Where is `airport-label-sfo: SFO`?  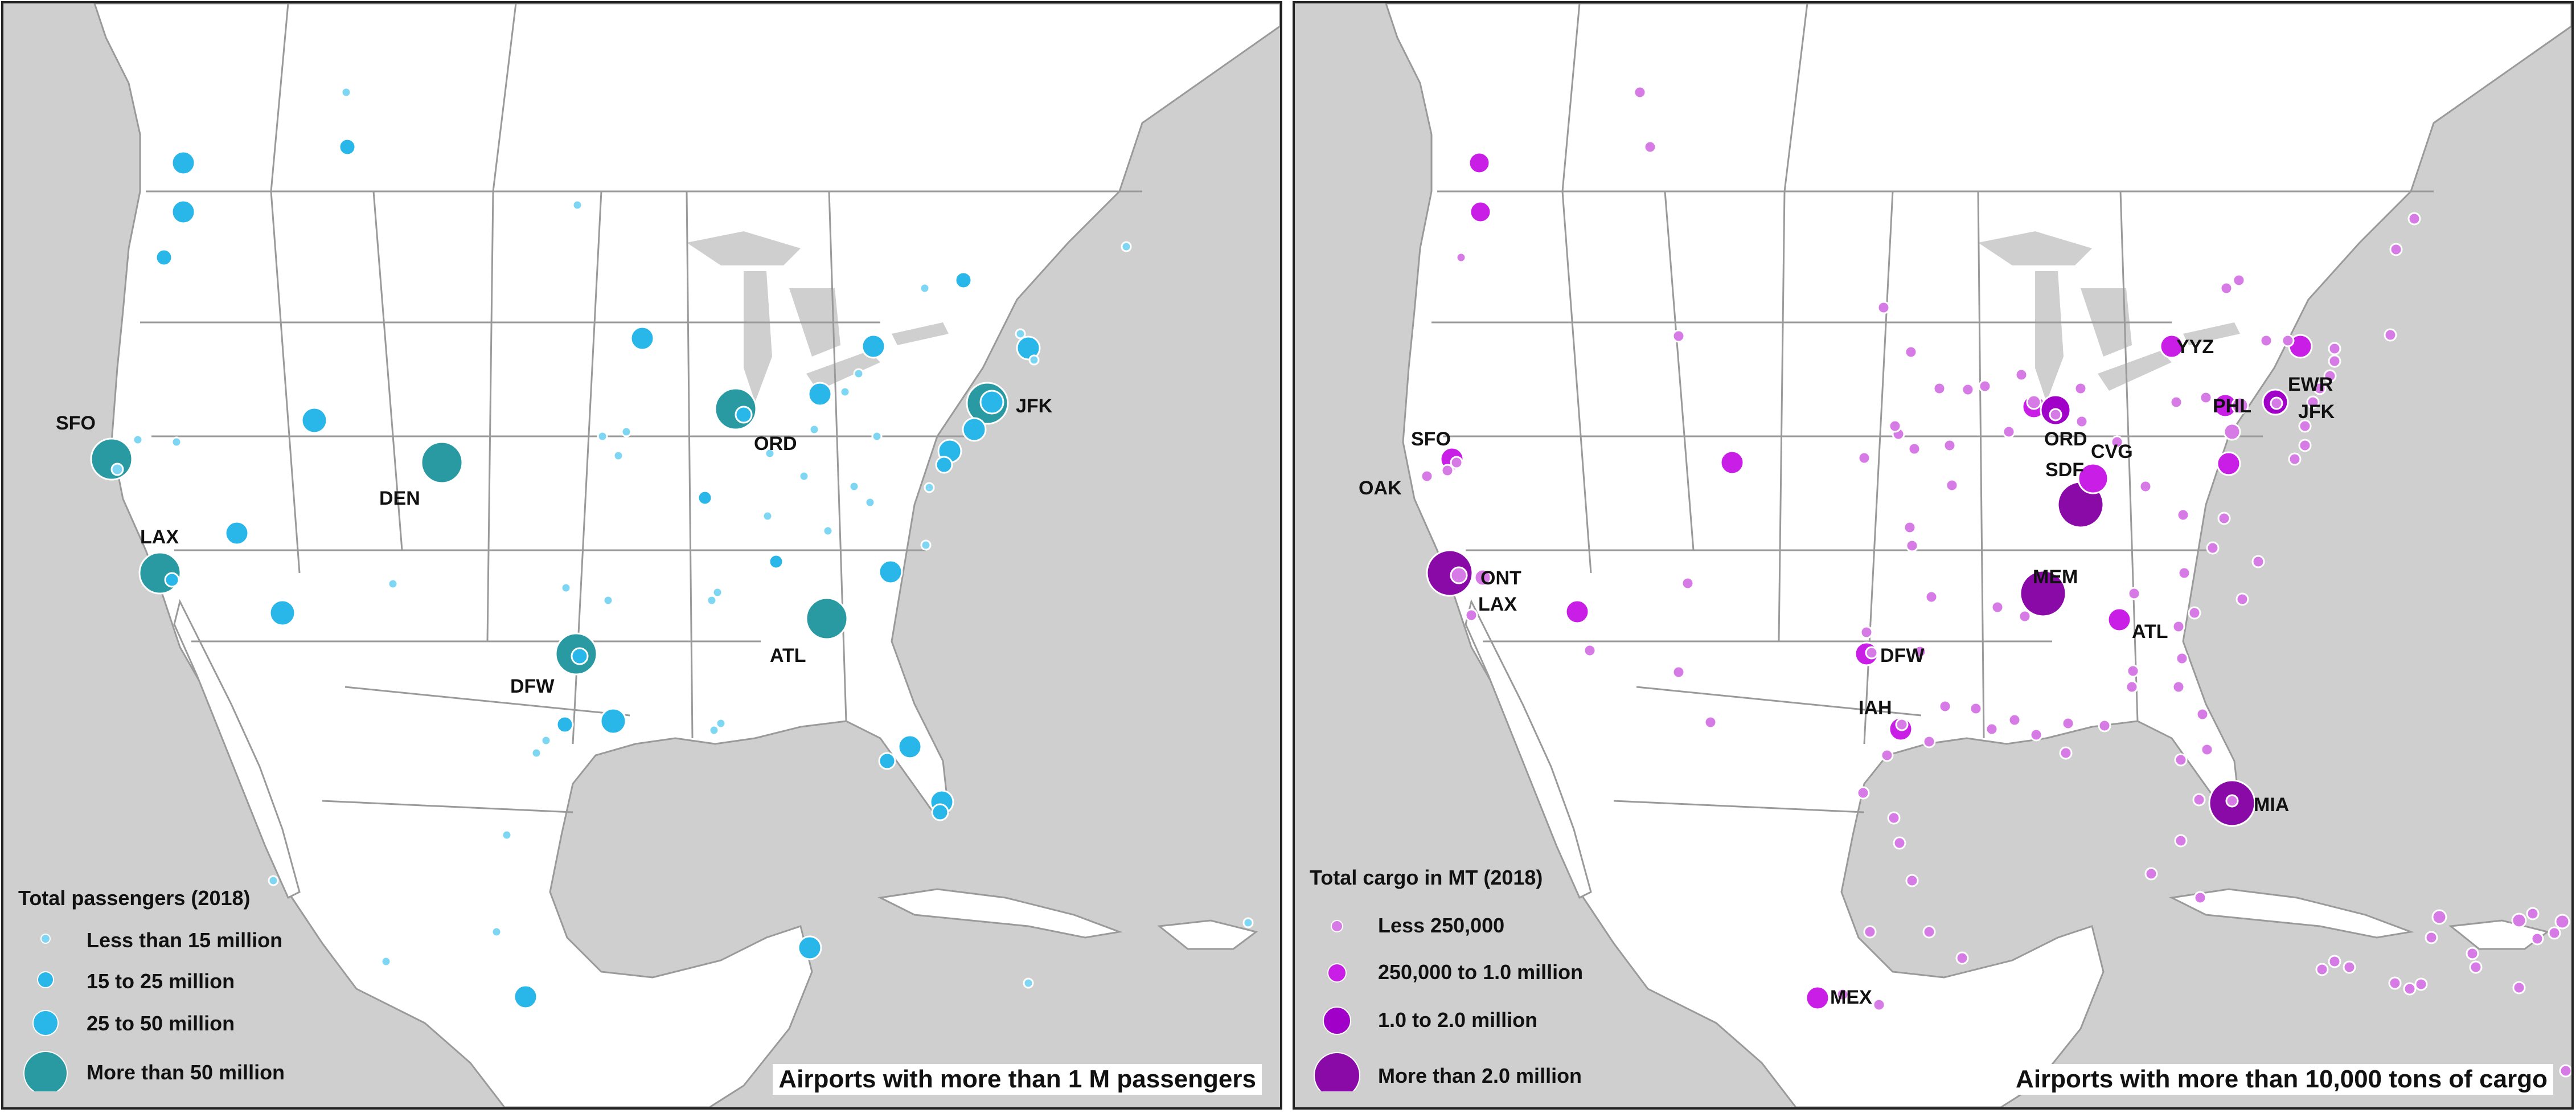
airport-label-sfo: SFO is located at coordinates (1431, 439).